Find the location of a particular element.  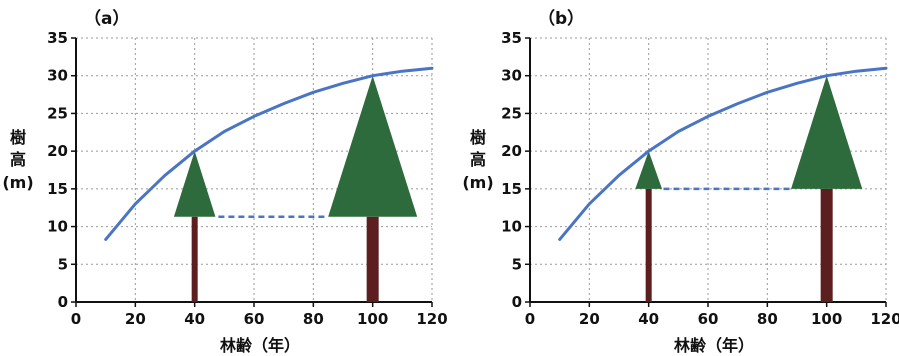

panel-label: （a） is located at coordinates (106, 18).